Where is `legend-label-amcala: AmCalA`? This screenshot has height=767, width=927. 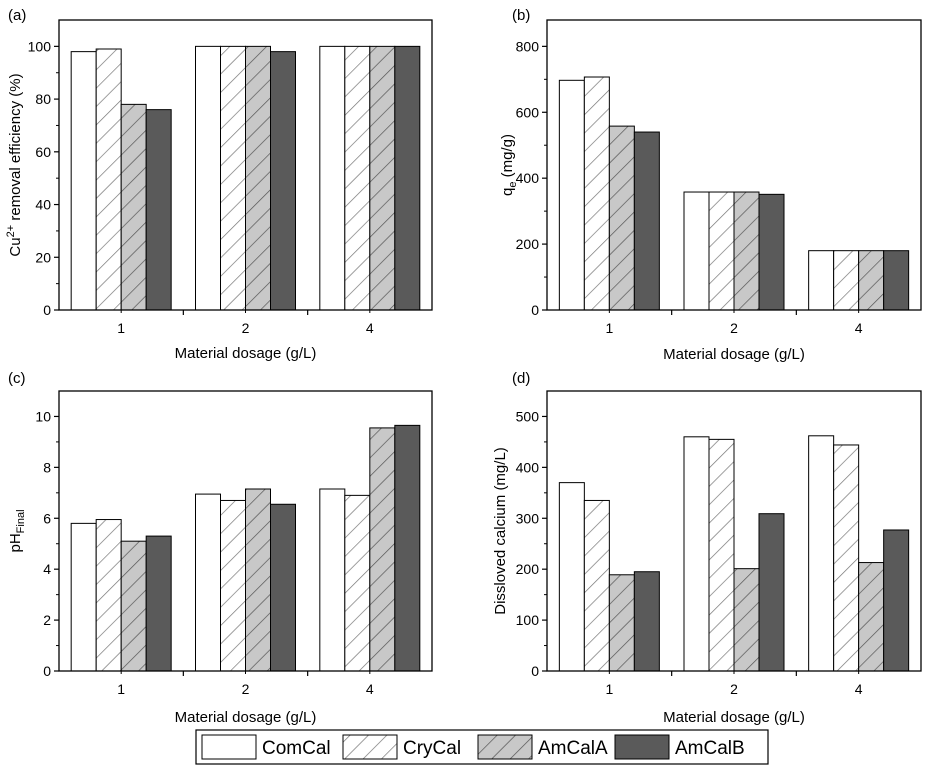
legend-label-amcala: AmCalA is located at coordinates (573, 748).